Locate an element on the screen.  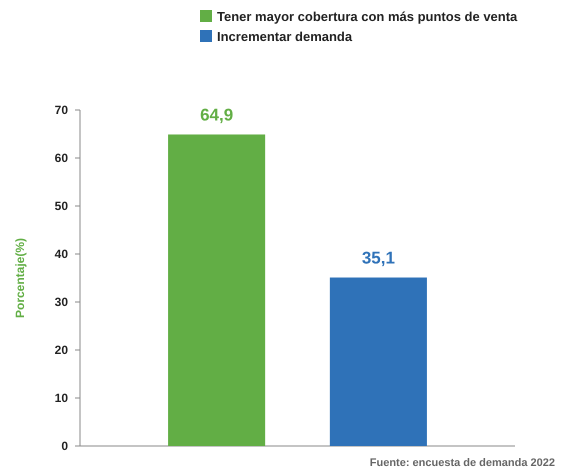
source-note: Fuente: encuesta de demanda 2022 is located at coordinates (462, 463).